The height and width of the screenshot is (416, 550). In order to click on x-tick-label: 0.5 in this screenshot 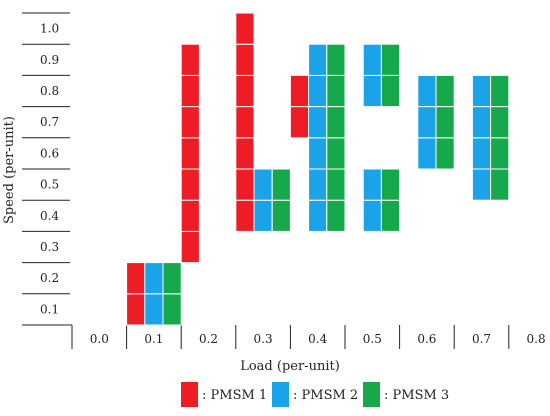, I will do `click(372, 339)`.